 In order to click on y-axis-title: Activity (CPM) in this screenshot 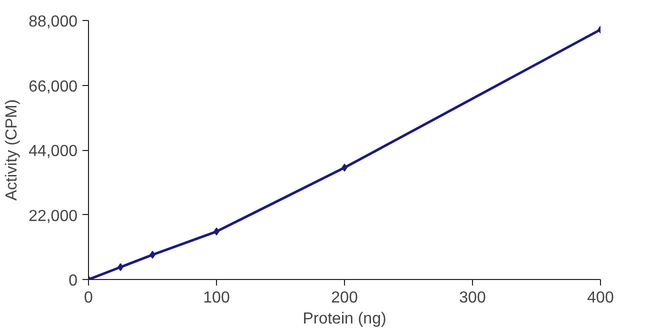, I will do `click(12, 150)`.